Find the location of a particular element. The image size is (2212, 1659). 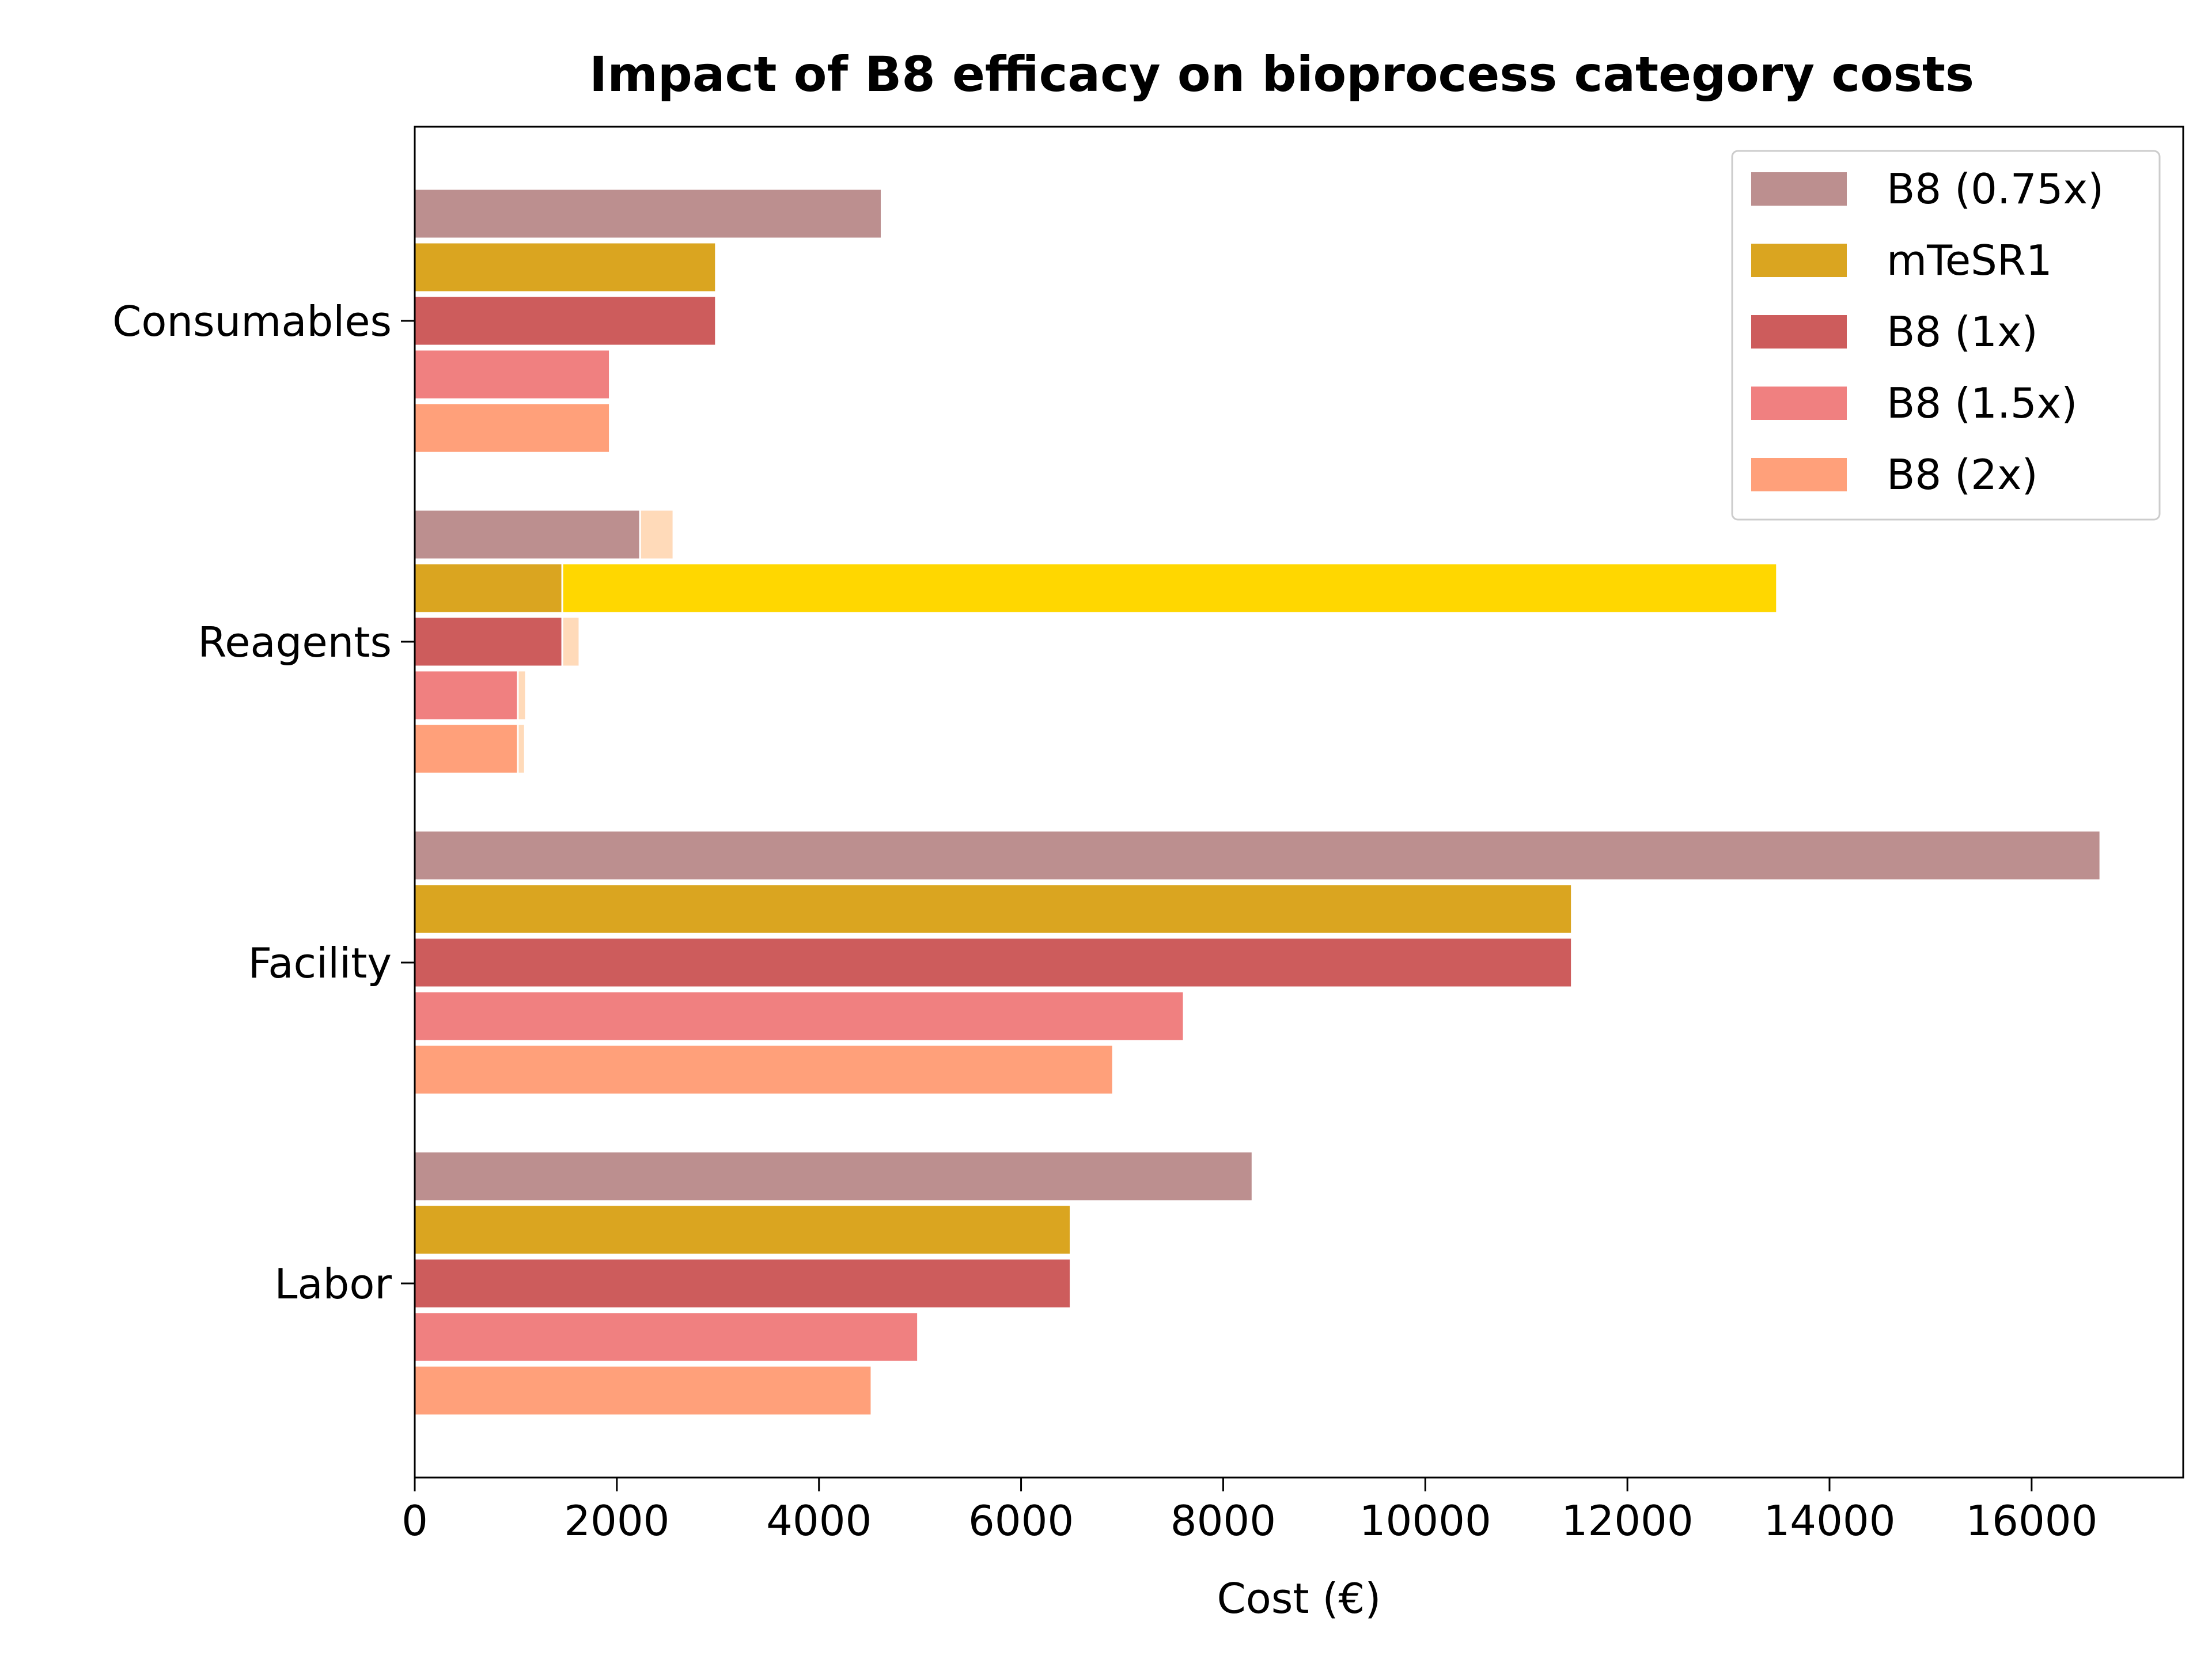

bar-facility-b8-1-5x is located at coordinates (799, 1016).